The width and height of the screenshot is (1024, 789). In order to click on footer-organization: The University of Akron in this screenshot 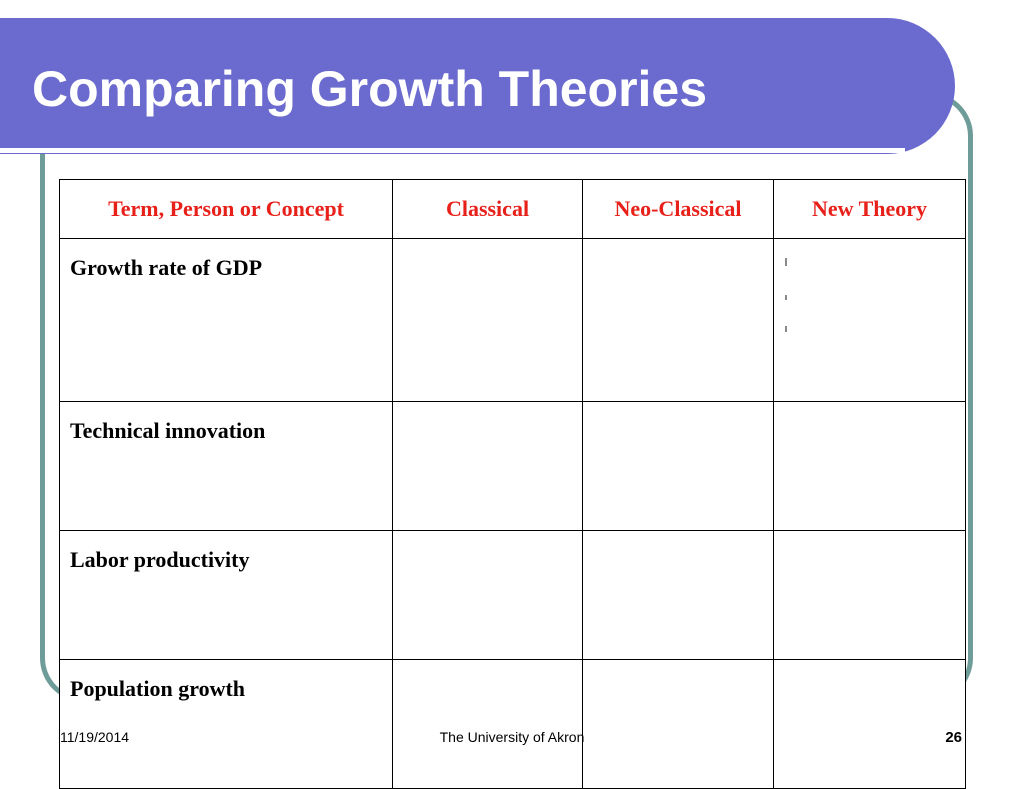, I will do `click(512, 737)`.